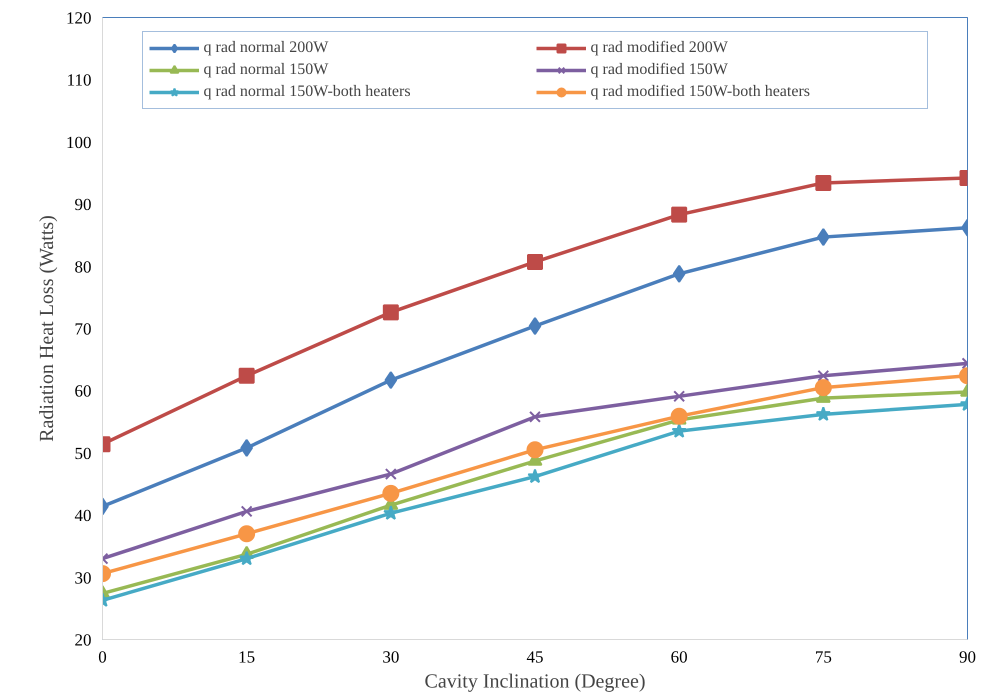  I want to click on y-tick-label: 80, so click(83, 266).